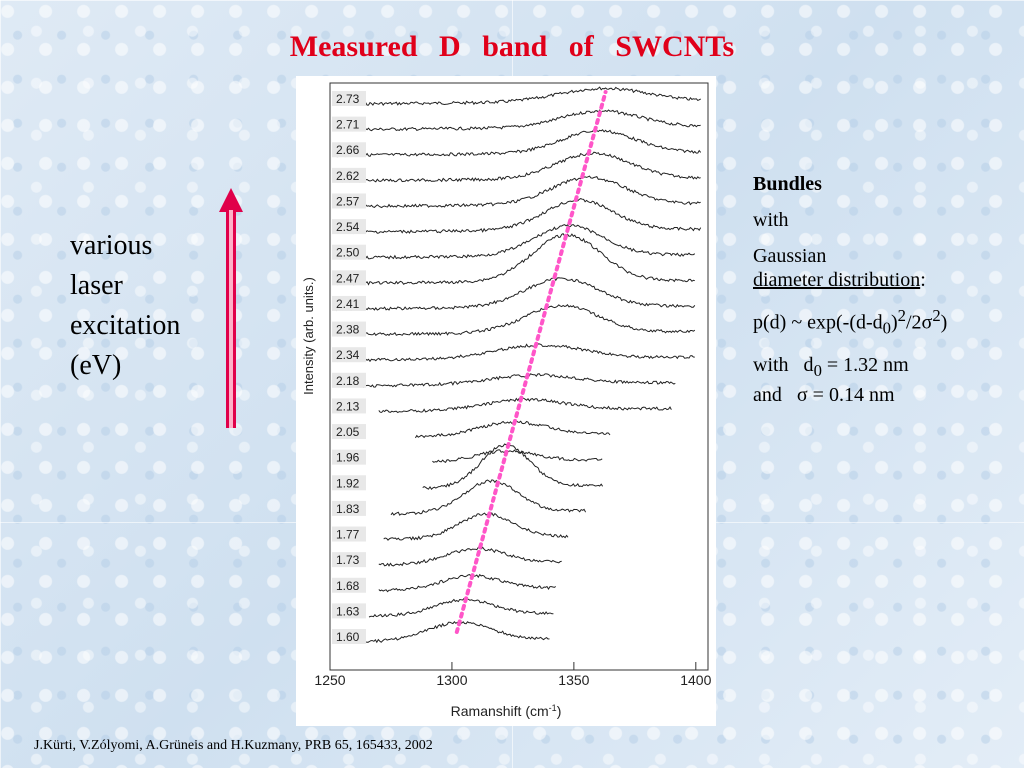 This screenshot has width=1024, height=768. What do you see at coordinates (553, 708) in the screenshot?
I see `x-axis-label-sup: -1` at bounding box center [553, 708].